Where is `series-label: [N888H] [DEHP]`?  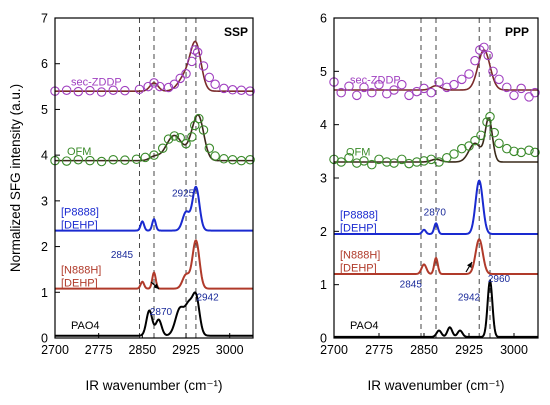 series-label: [N888H] [DEHP] is located at coordinates (81, 276).